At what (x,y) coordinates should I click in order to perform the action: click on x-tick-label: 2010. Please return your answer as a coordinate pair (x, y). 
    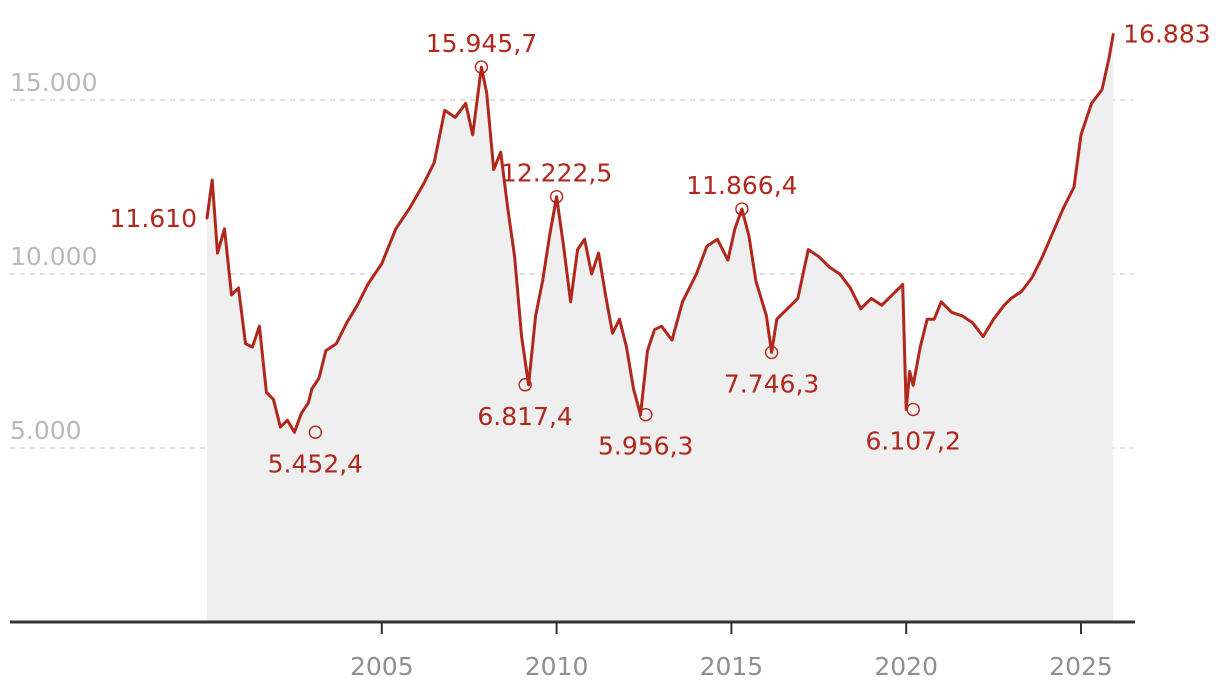
    Looking at the image, I should click on (557, 666).